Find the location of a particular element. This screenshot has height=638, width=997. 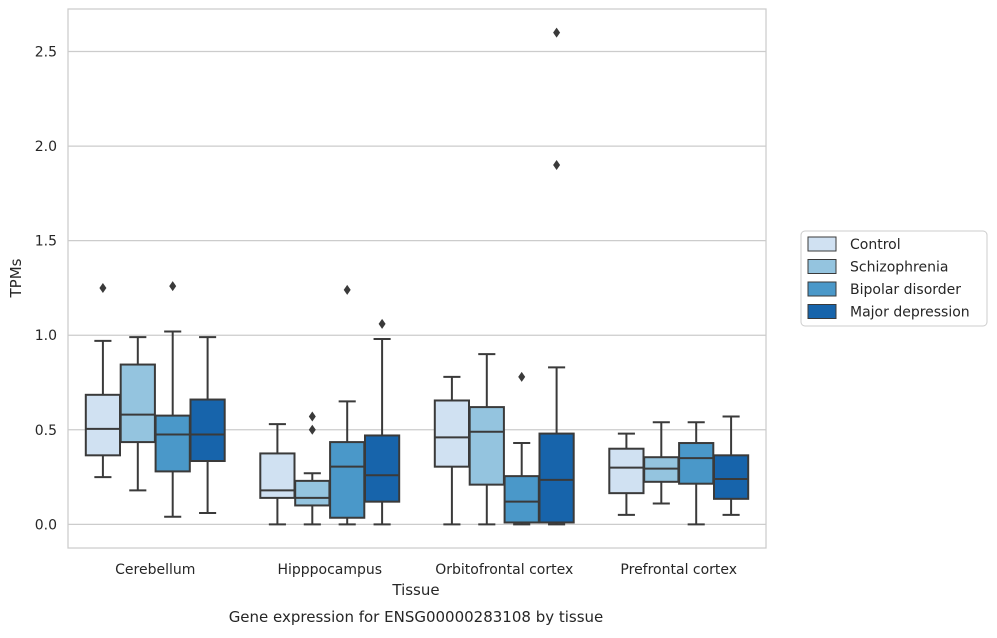

y-axis-label: TPMs is located at coordinates (16, 278).